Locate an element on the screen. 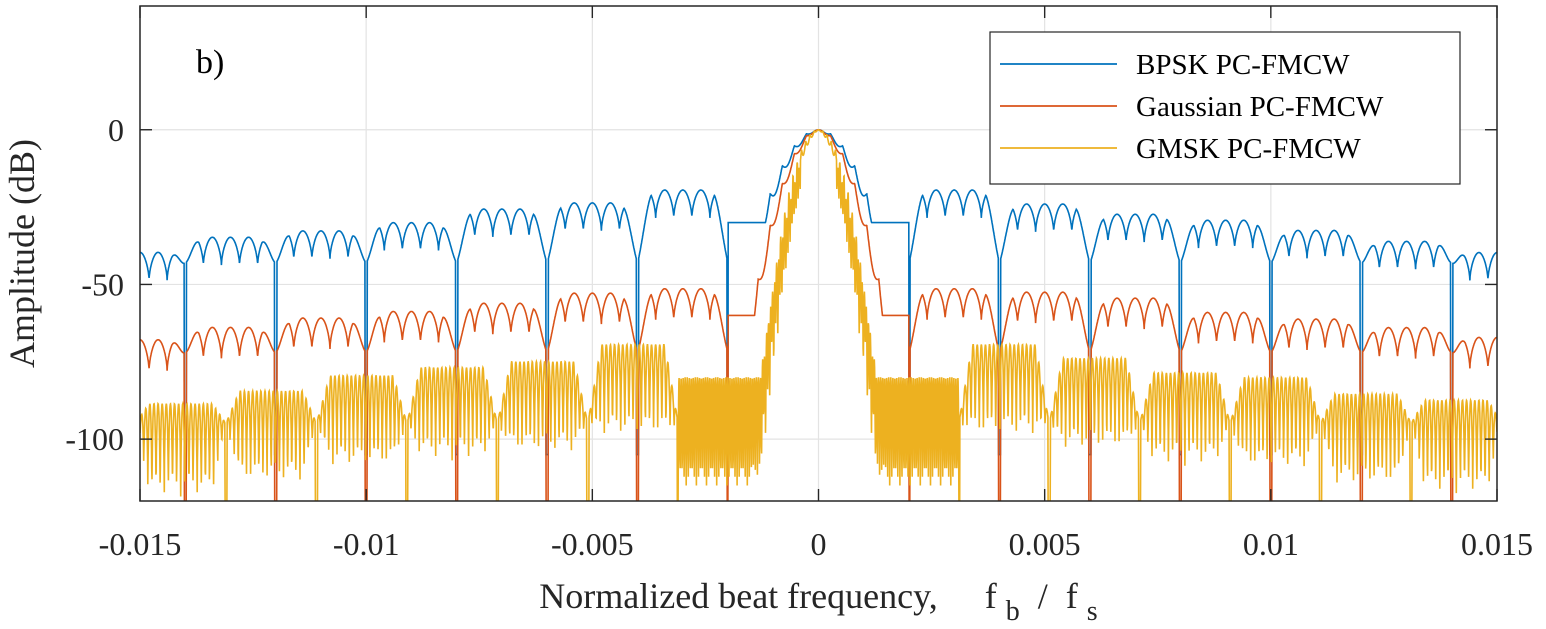 The image size is (1546, 629). y-tick-label: -100 is located at coordinates (94, 439).